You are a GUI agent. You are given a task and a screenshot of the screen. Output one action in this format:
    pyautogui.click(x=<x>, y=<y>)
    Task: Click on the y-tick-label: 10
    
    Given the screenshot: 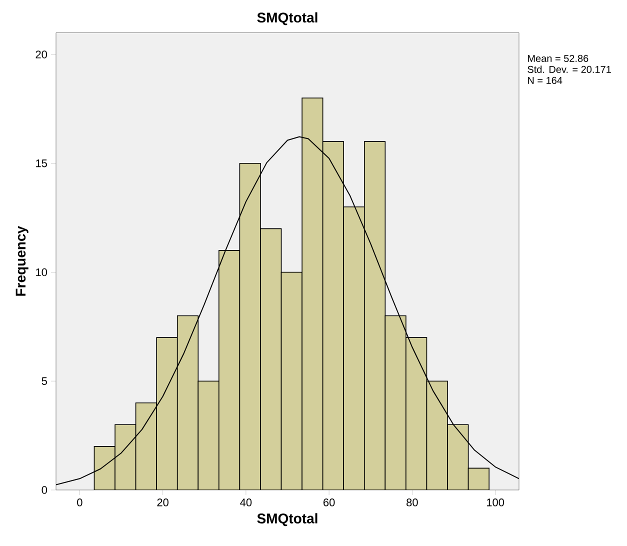 What is the action you would take?
    pyautogui.click(x=42, y=272)
    